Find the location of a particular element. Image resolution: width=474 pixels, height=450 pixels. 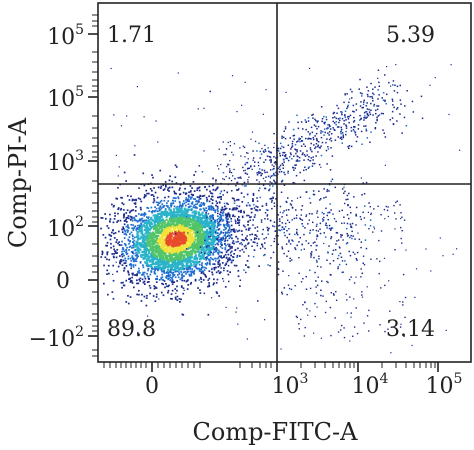

y-tick-label-3: 102 is located at coordinates (65, 228).